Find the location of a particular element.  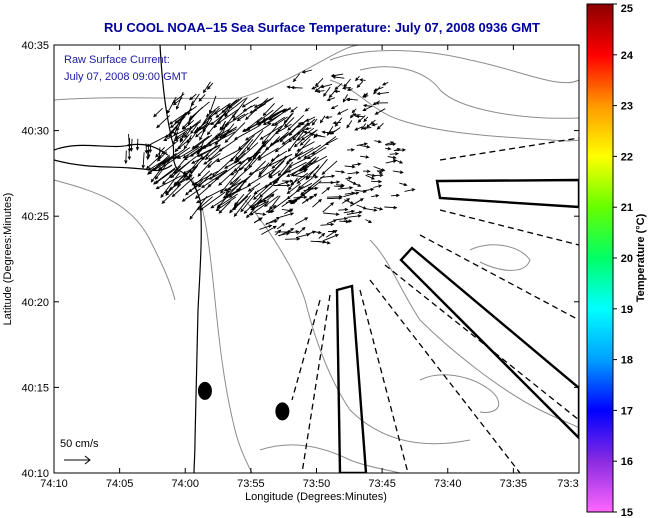

y-tick-label: 40:20 is located at coordinates (35, 303).